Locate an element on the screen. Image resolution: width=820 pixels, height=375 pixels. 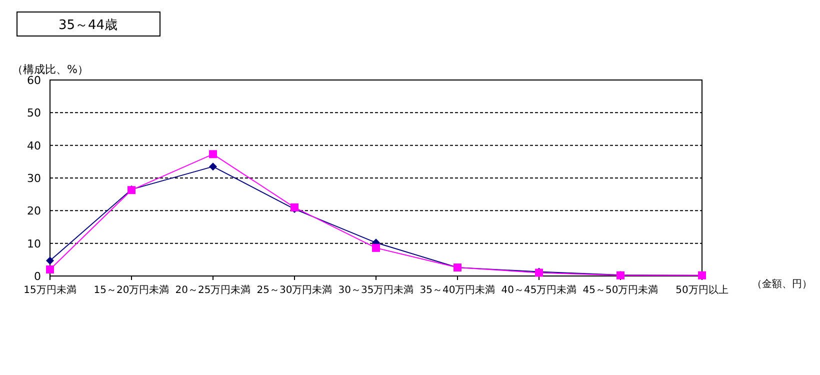
x-tick-label: 30～35万円未満 is located at coordinates (376, 290).